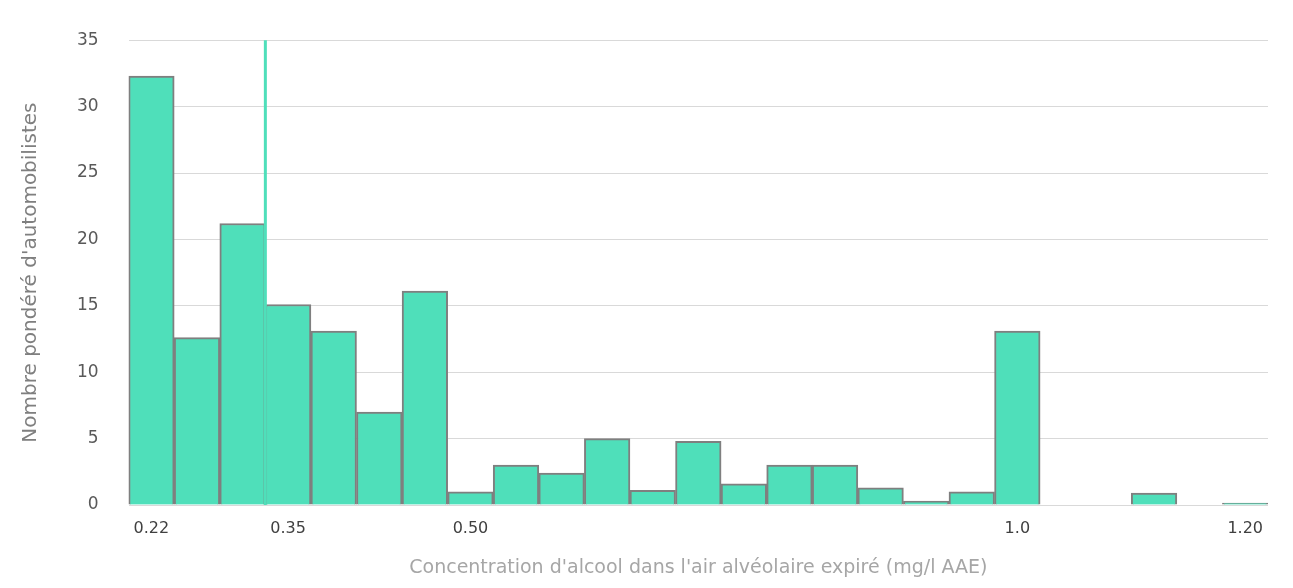 This screenshot has height=588, width=1293. What do you see at coordinates (93, 503) in the screenshot?
I see `y-tick-label: 0` at bounding box center [93, 503].